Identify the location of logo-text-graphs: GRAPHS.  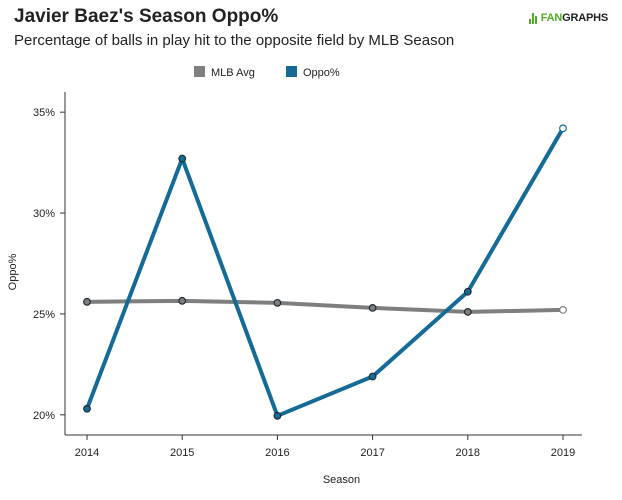
(585, 18).